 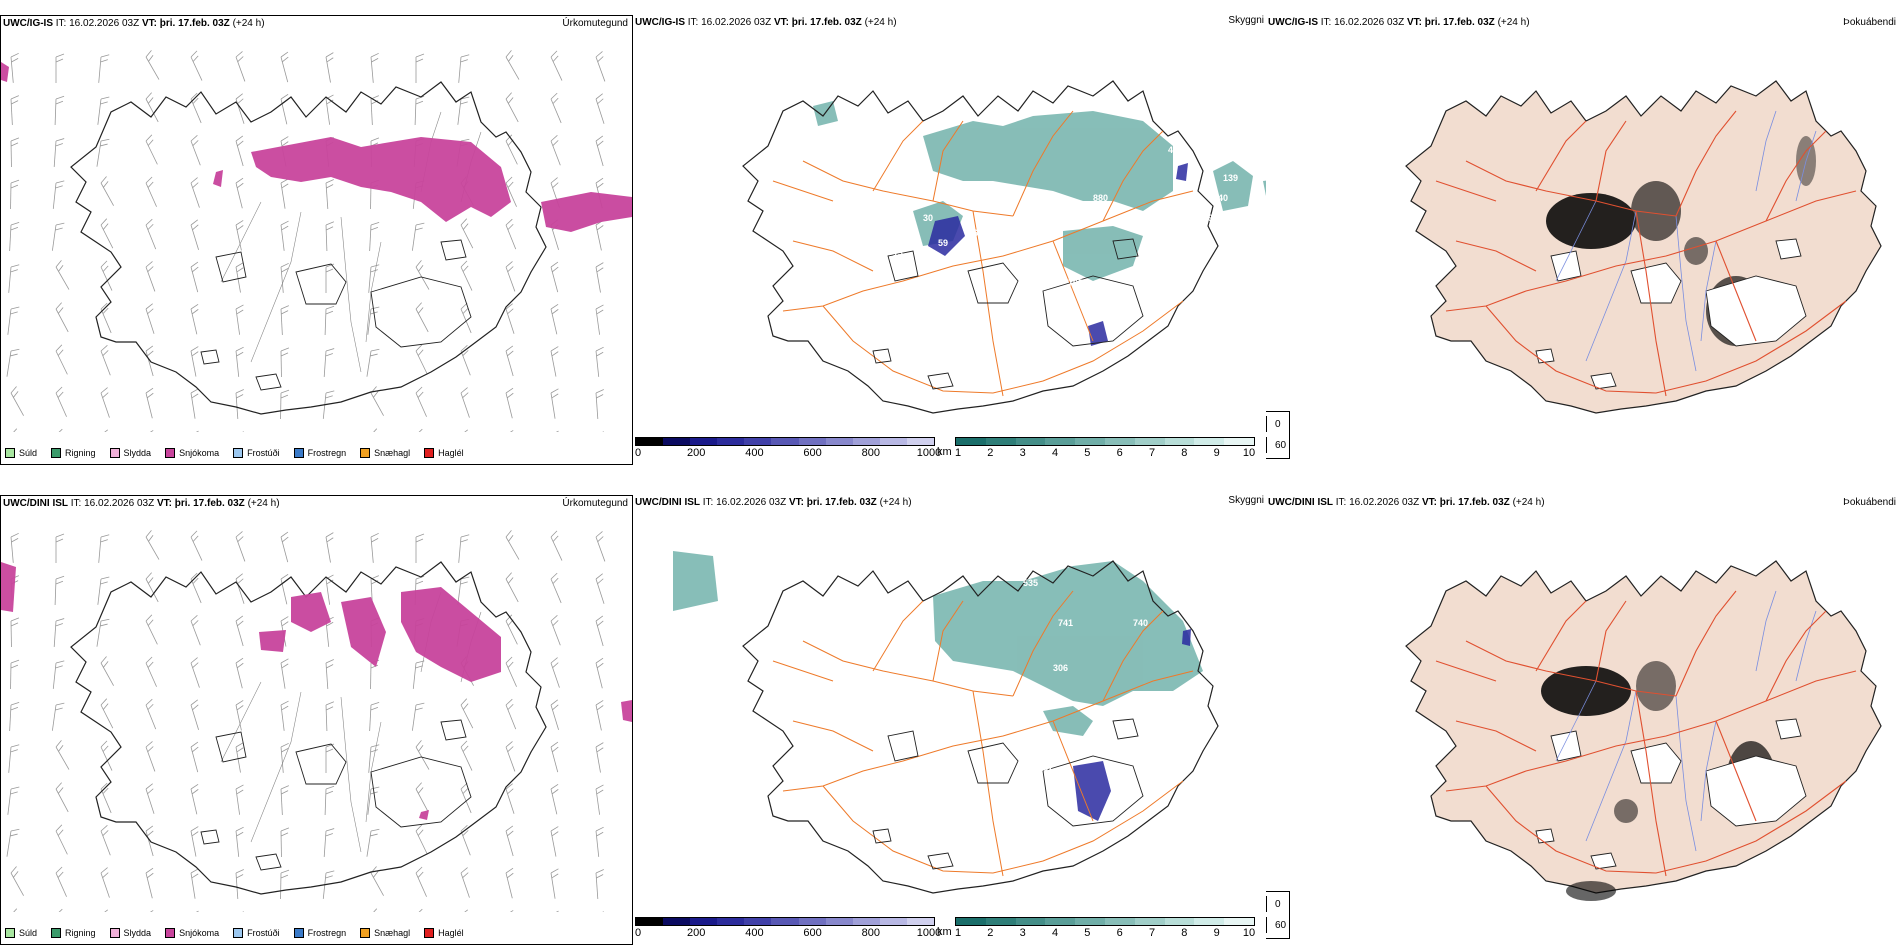 What do you see at coordinates (1281, 925) in the screenshot?
I see `fog-legend-label-60: 60` at bounding box center [1281, 925].